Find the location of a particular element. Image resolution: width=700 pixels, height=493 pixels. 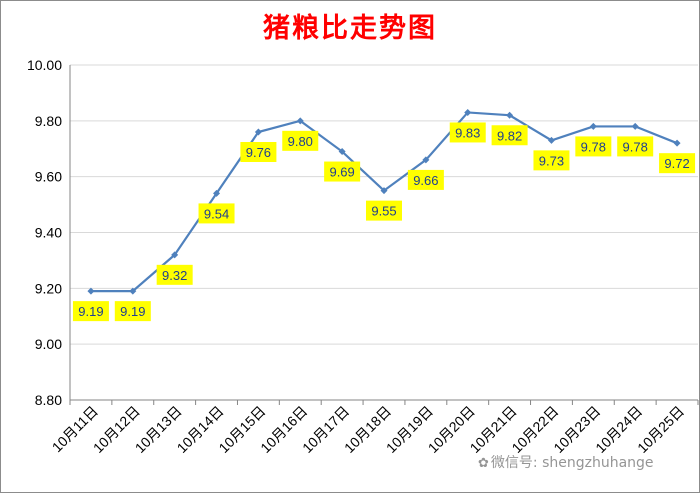

data-label: 9.55 is located at coordinates (383, 211).